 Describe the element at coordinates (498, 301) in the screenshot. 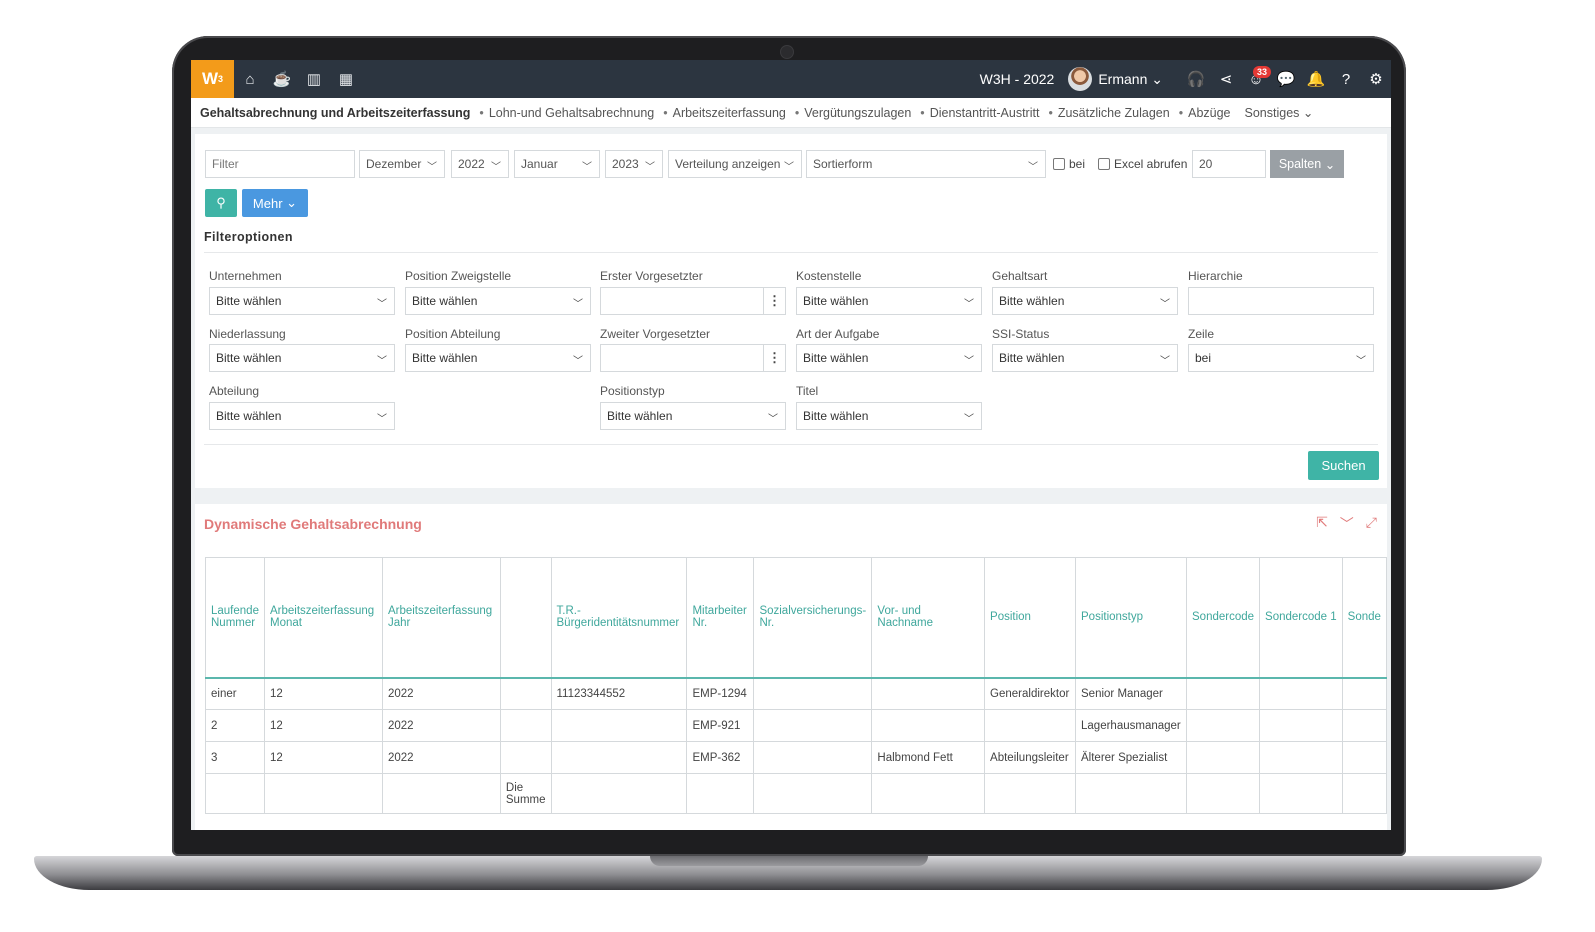

I see `position-zweigstelle-select: Bitte wählen ﹀` at that location.